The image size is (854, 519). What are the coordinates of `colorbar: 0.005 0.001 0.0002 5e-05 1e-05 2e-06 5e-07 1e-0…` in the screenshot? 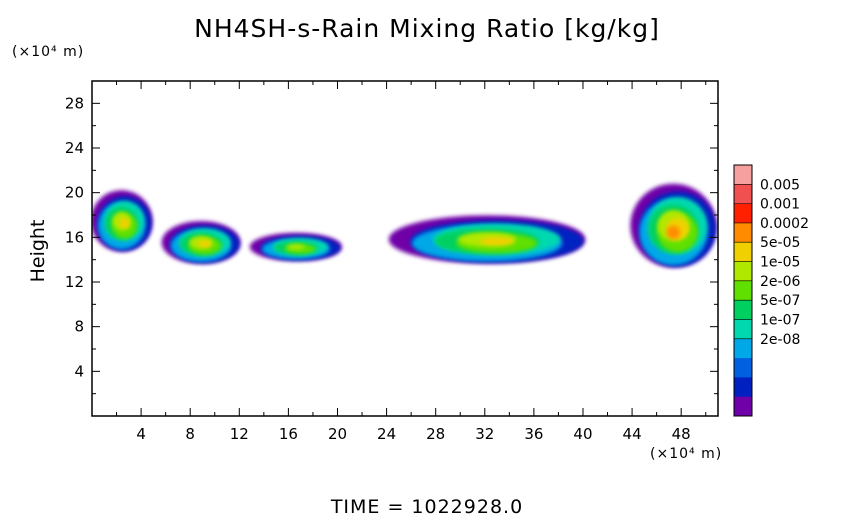 It's located at (771, 290).